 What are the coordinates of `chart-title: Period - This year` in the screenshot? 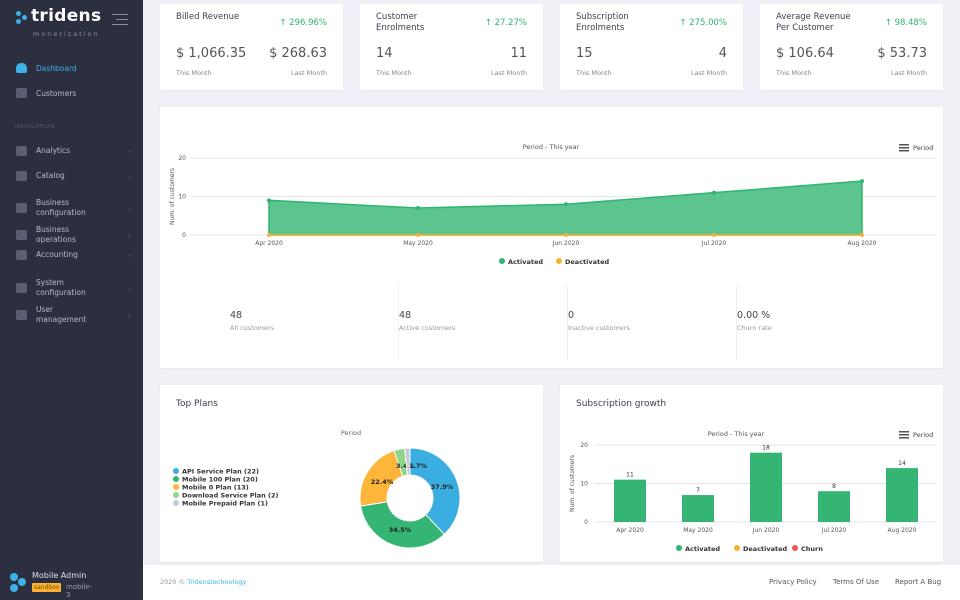 It's located at (736, 434).